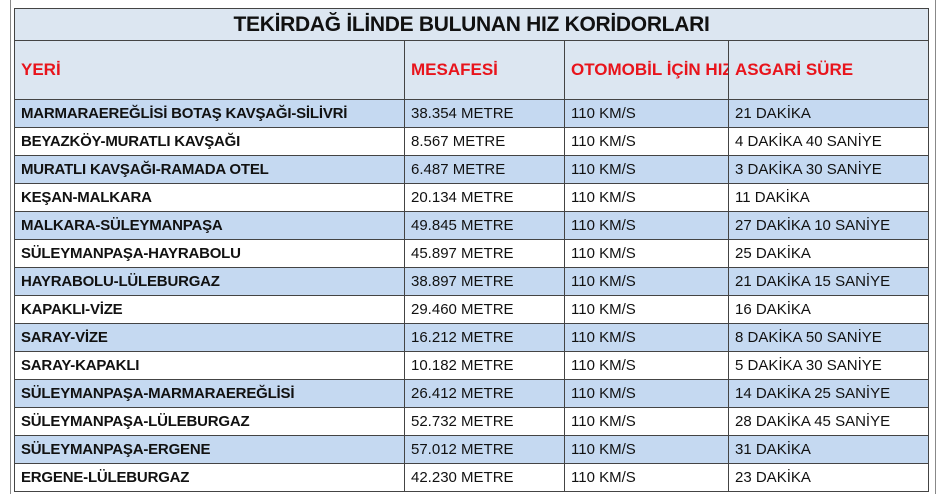 This screenshot has height=496, width=944. What do you see at coordinates (209, 141) in the screenshot?
I see `location-cell: BEYAZKÖY-MURATLI KAVŞAĞI` at bounding box center [209, 141].